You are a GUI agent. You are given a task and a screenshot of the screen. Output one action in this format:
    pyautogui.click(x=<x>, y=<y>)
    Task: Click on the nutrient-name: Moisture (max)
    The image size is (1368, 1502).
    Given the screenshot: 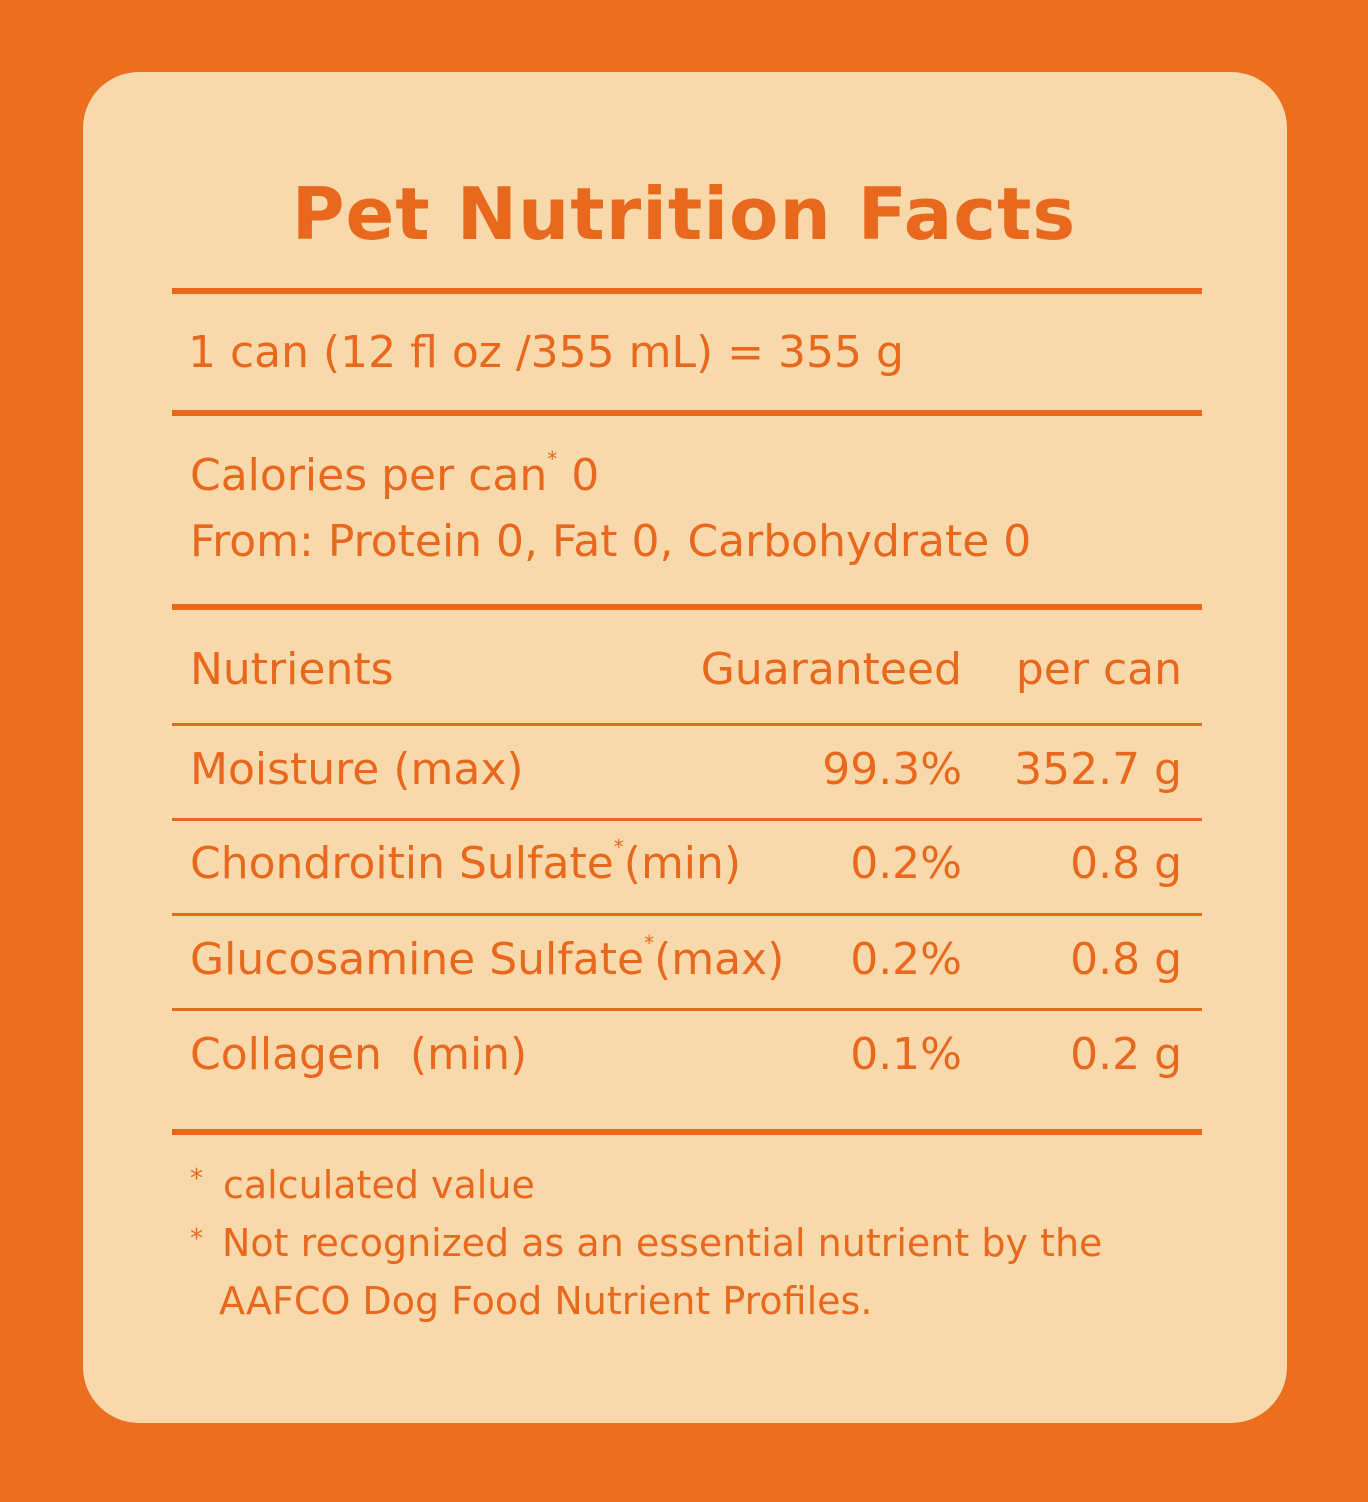 What is the action you would take?
    pyautogui.click(x=357, y=769)
    